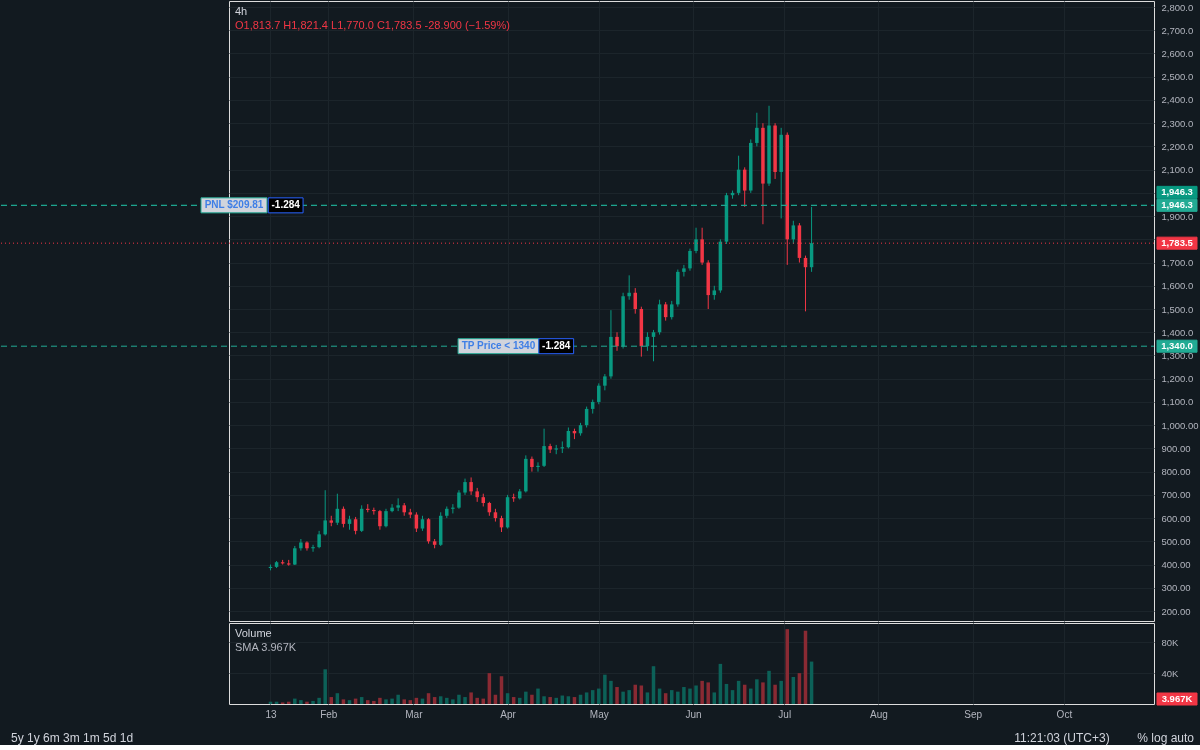 The width and height of the screenshot is (1200, 750). I want to click on y-tick-label: 600.00, so click(1176, 518).